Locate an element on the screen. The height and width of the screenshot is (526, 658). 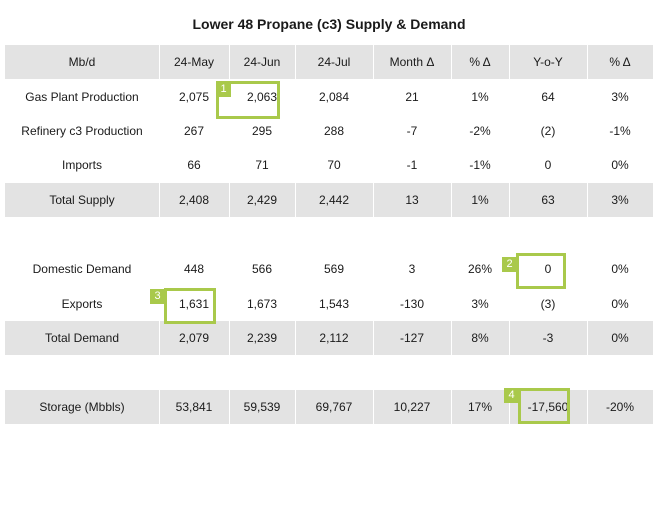
table-row: Total Demand 2,079 2,239 2,112 -127 8% -3 0% is located at coordinates (329, 338).